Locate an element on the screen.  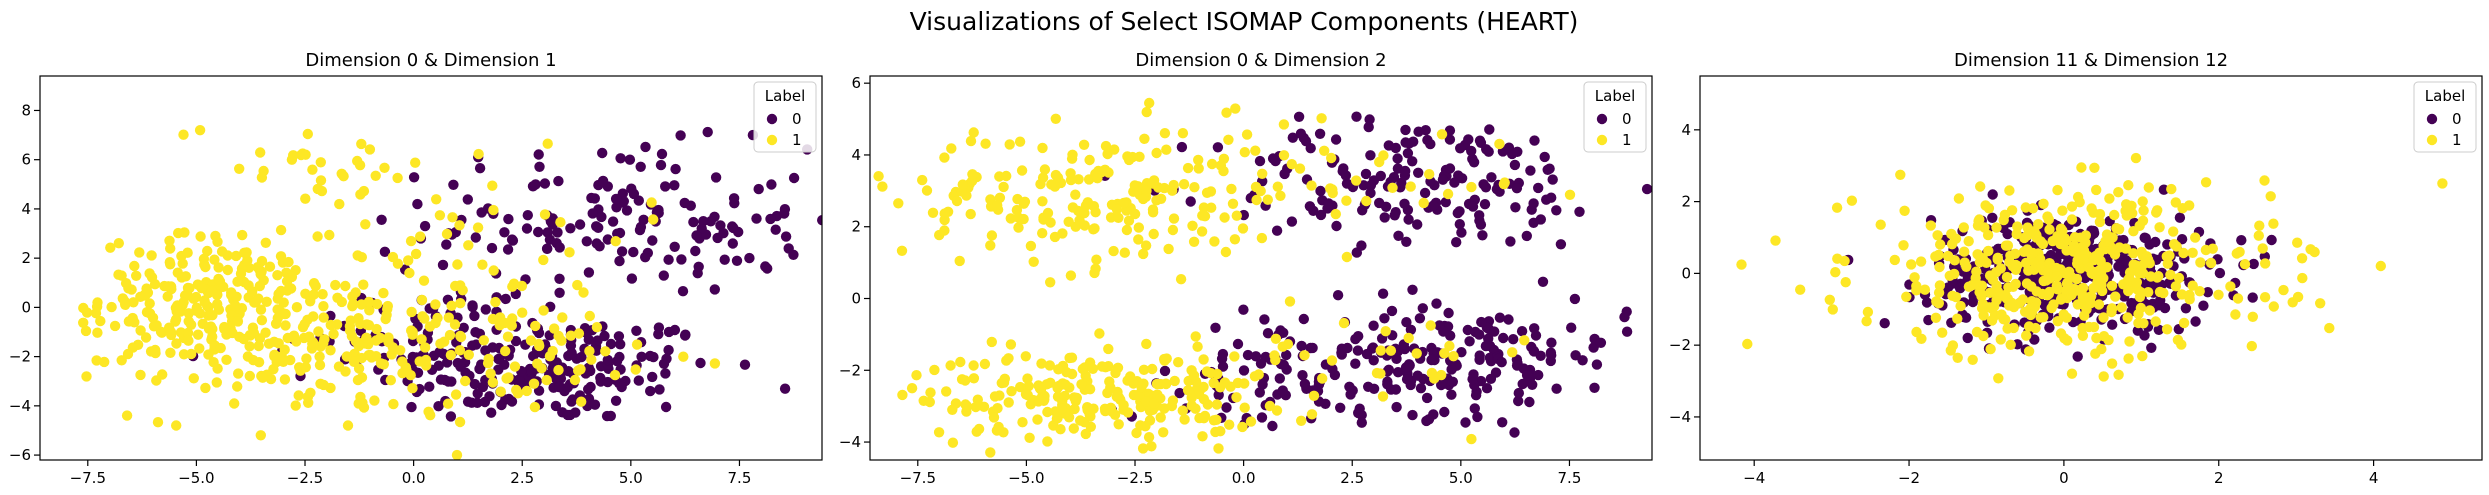
scatter-points is located at coordinates (2092, 268).